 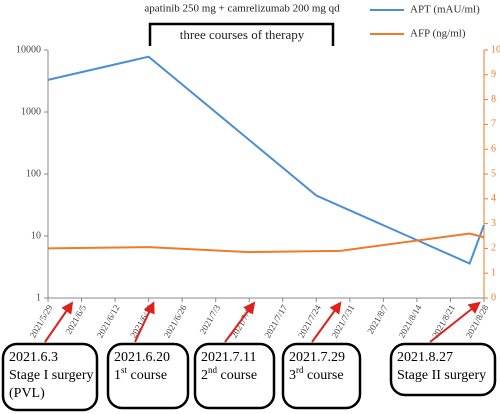 I want to click on annotation-part: rd, so click(x=300, y=370).